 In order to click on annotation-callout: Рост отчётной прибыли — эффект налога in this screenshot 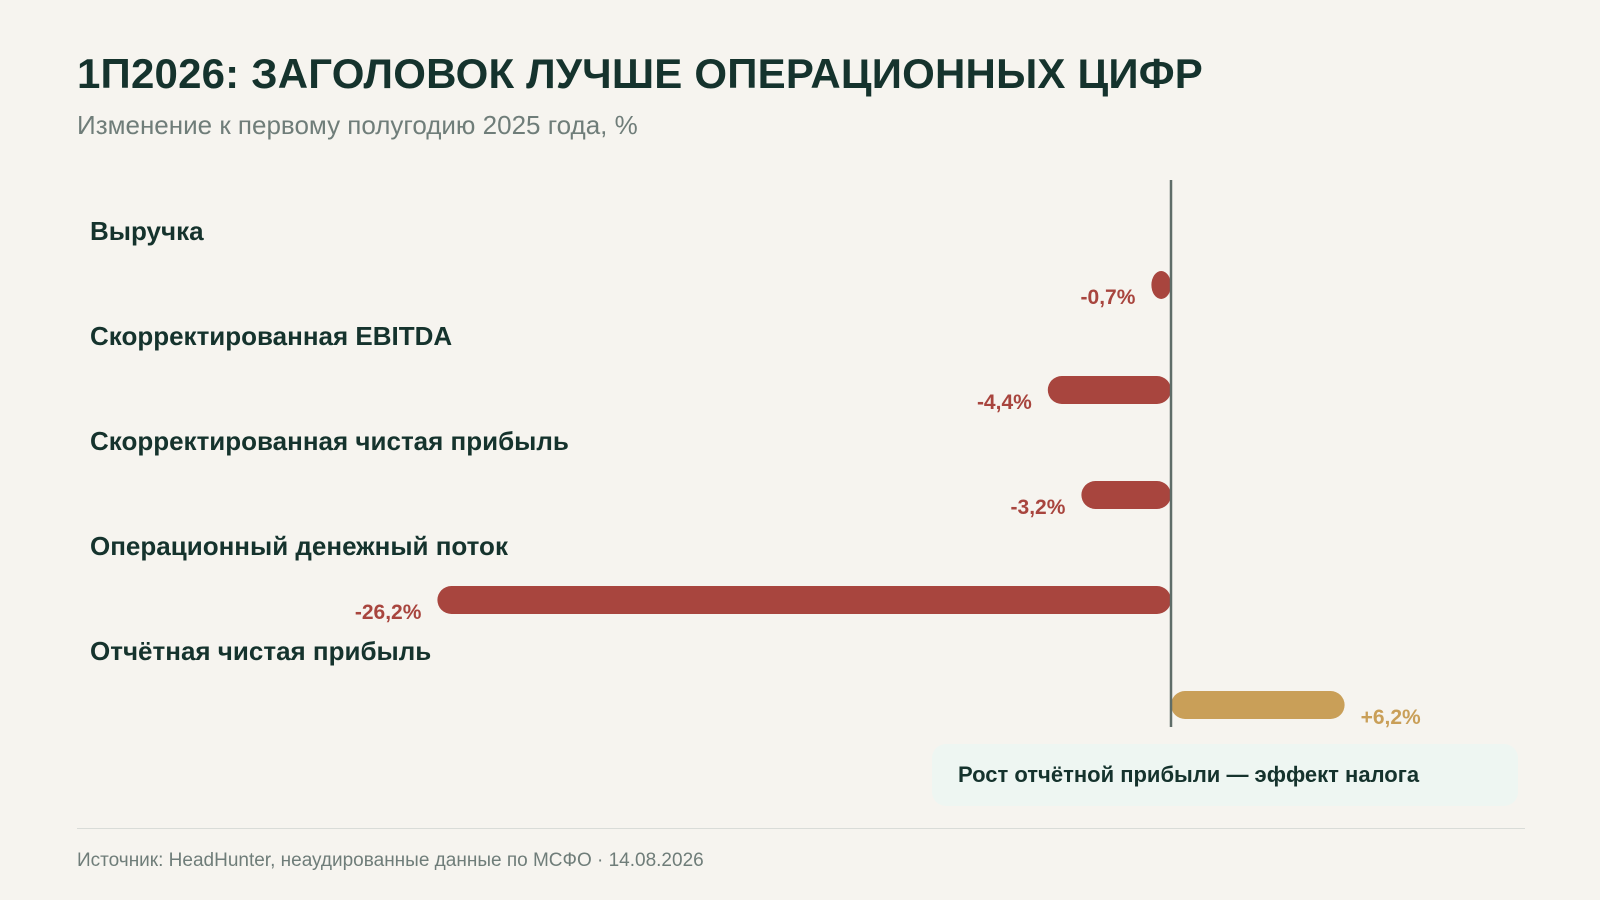, I will do `click(1225, 775)`.